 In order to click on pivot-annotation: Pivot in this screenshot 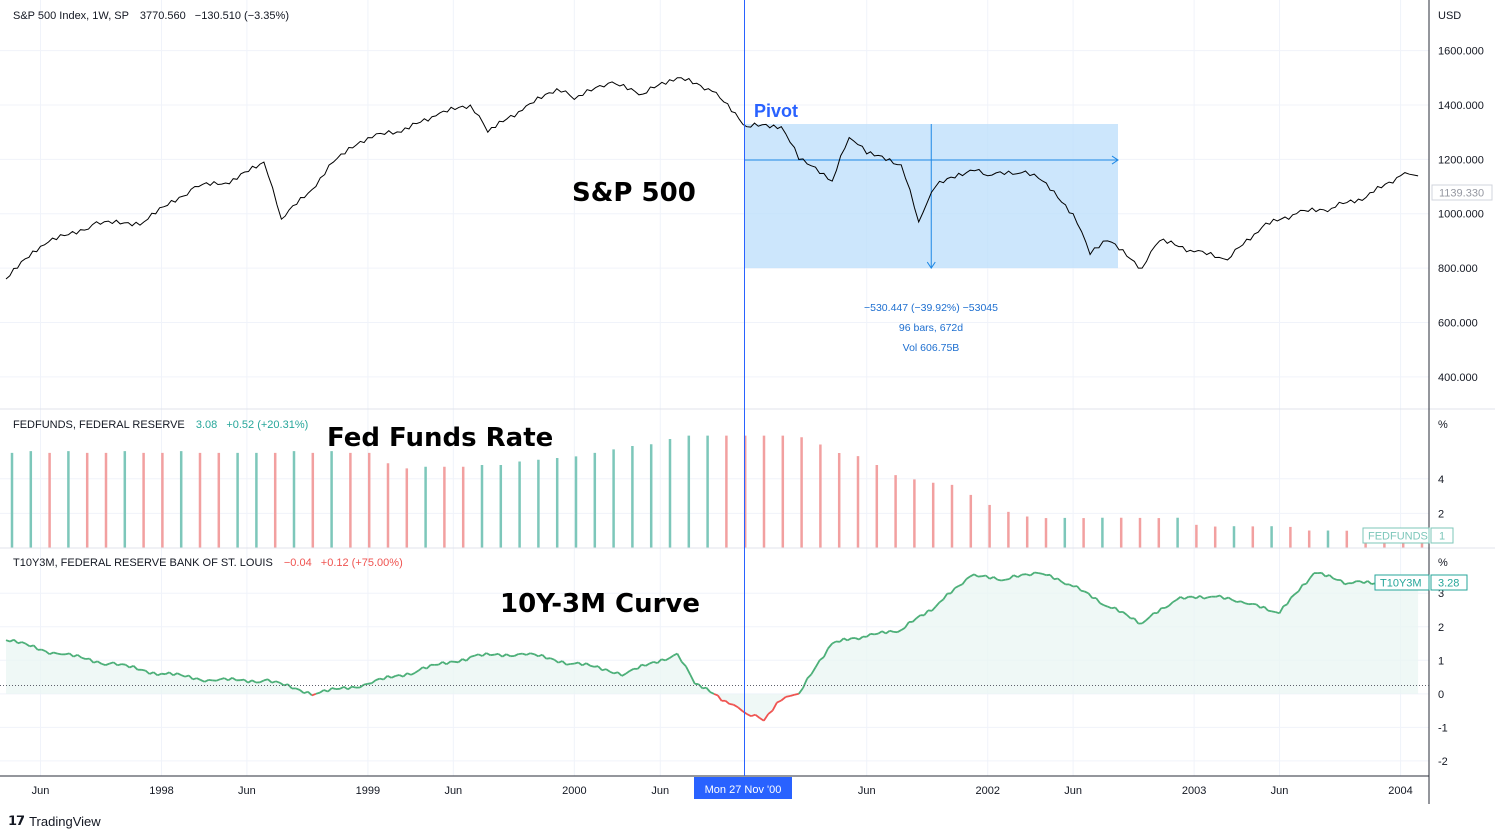, I will do `click(776, 111)`.